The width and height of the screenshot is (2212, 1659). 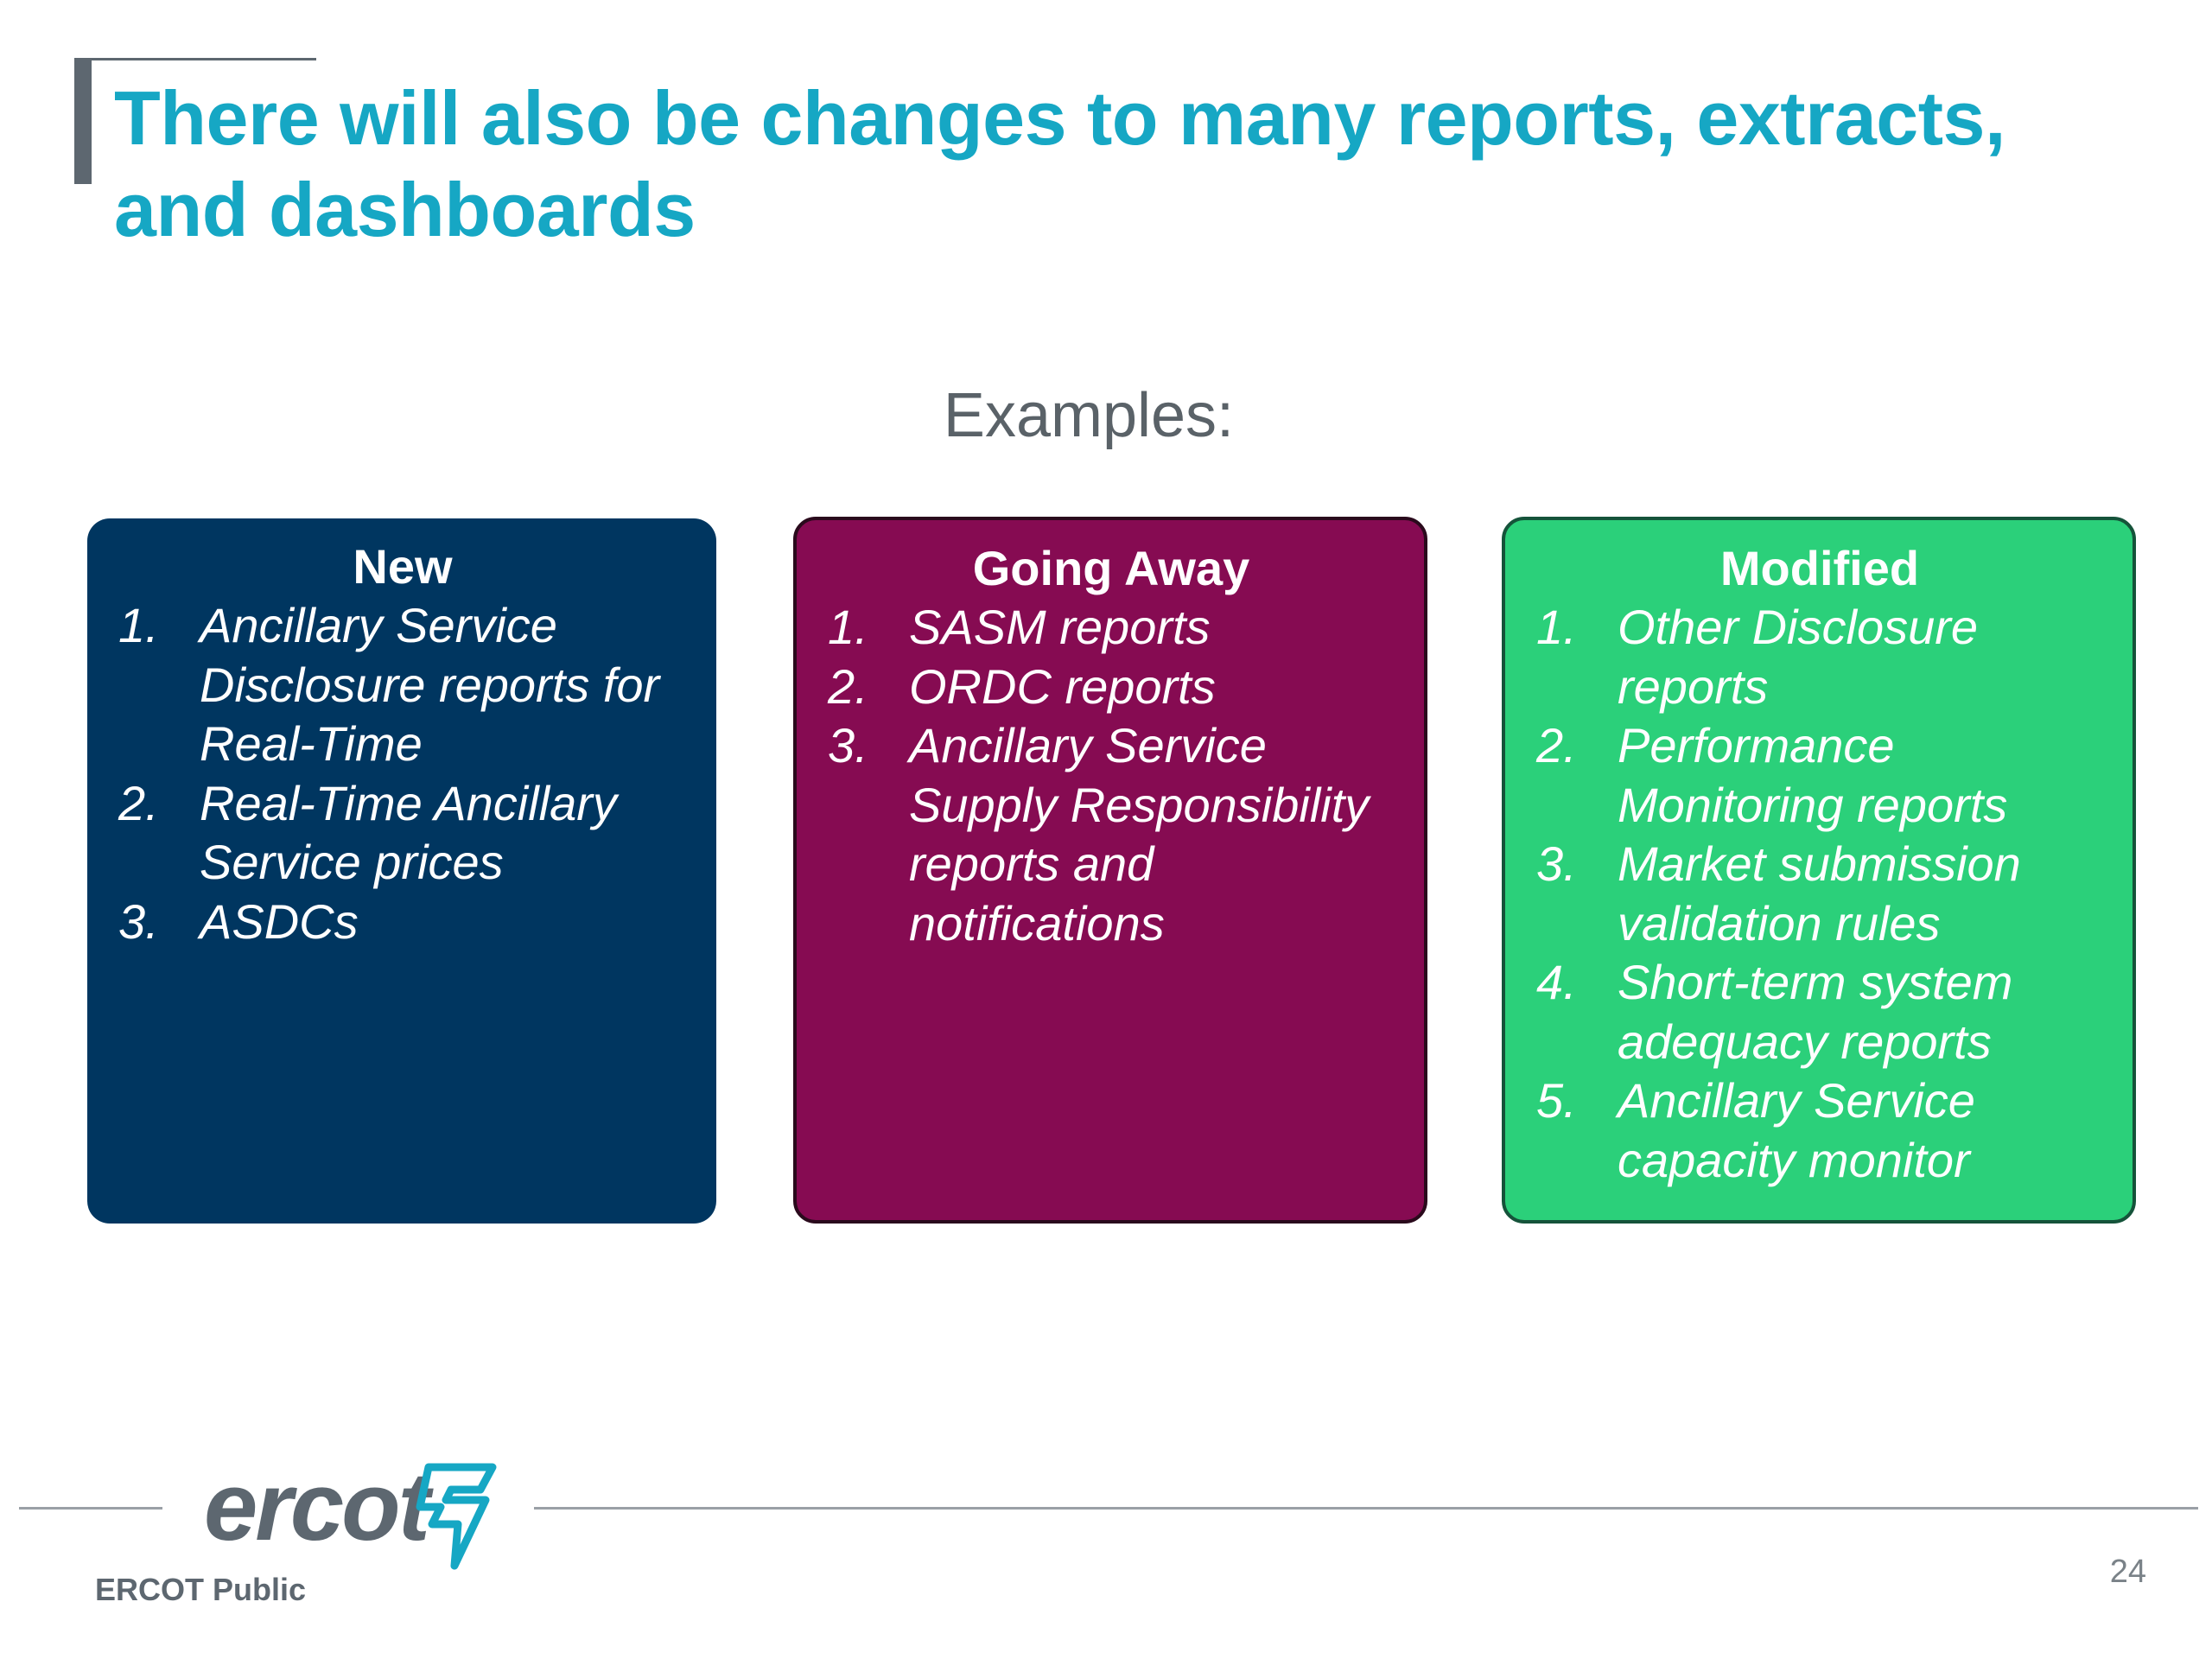 What do you see at coordinates (408, 832) in the screenshot?
I see `list-item-text: Real-Time Ancillary Service prices` at bounding box center [408, 832].